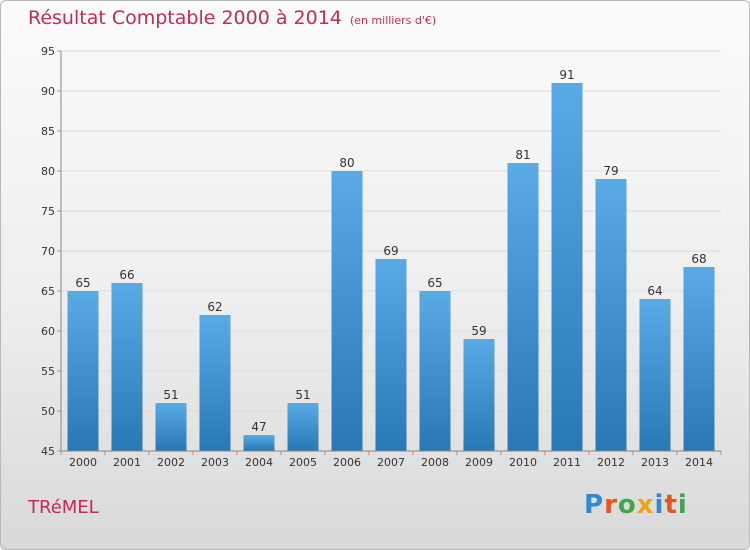 This screenshot has width=750, height=550. Describe the element at coordinates (48, 91) in the screenshot. I see `y-tick-label: 90` at that location.